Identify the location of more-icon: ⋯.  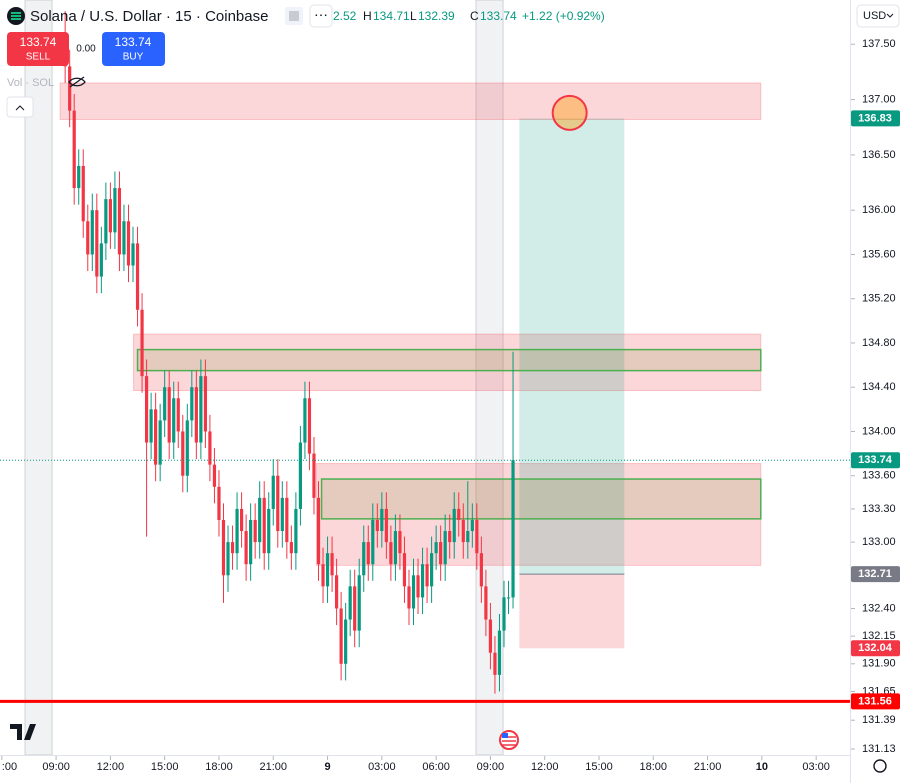
(321, 15).